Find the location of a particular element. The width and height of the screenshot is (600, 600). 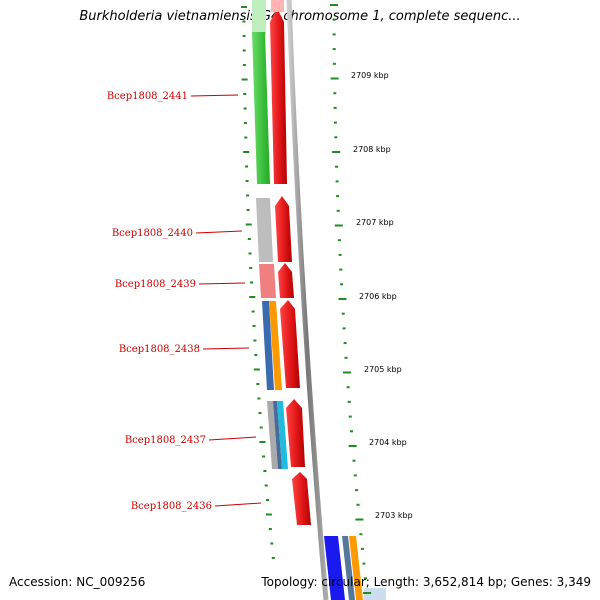

tick-label: 2704 kbp is located at coordinates (388, 442).